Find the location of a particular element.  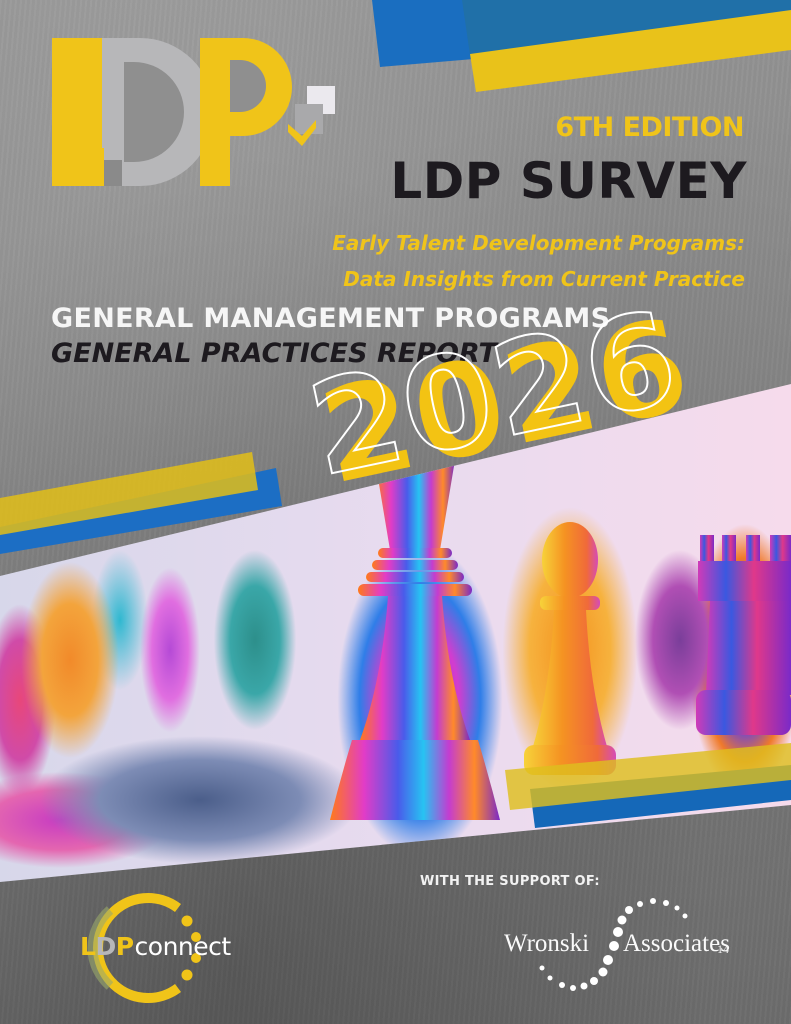

chess-rook-illustration is located at coordinates (743, 635).